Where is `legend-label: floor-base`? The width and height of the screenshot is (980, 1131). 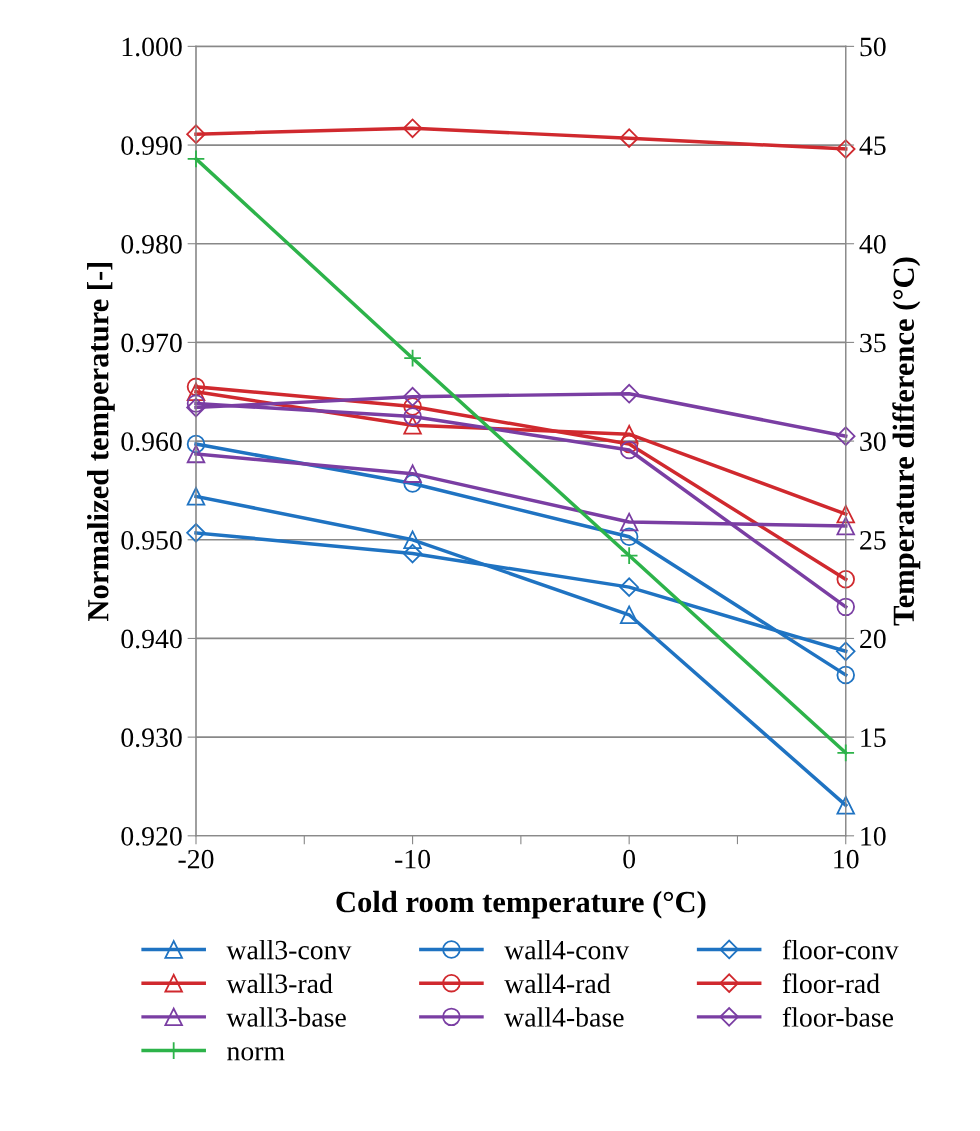 legend-label: floor-base is located at coordinates (838, 1017).